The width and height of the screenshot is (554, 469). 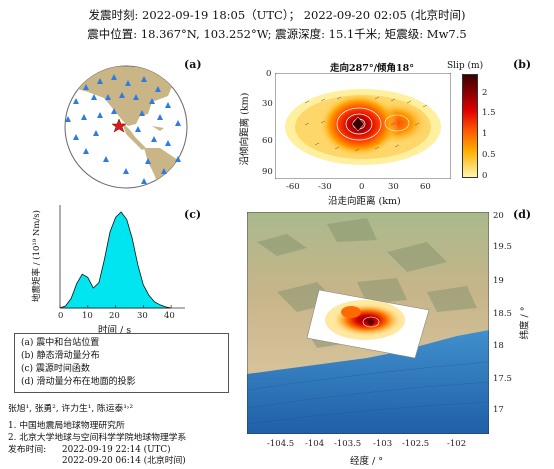 What do you see at coordinates (485, 176) in the screenshot?
I see `colorbar-tick: 0` at bounding box center [485, 176].